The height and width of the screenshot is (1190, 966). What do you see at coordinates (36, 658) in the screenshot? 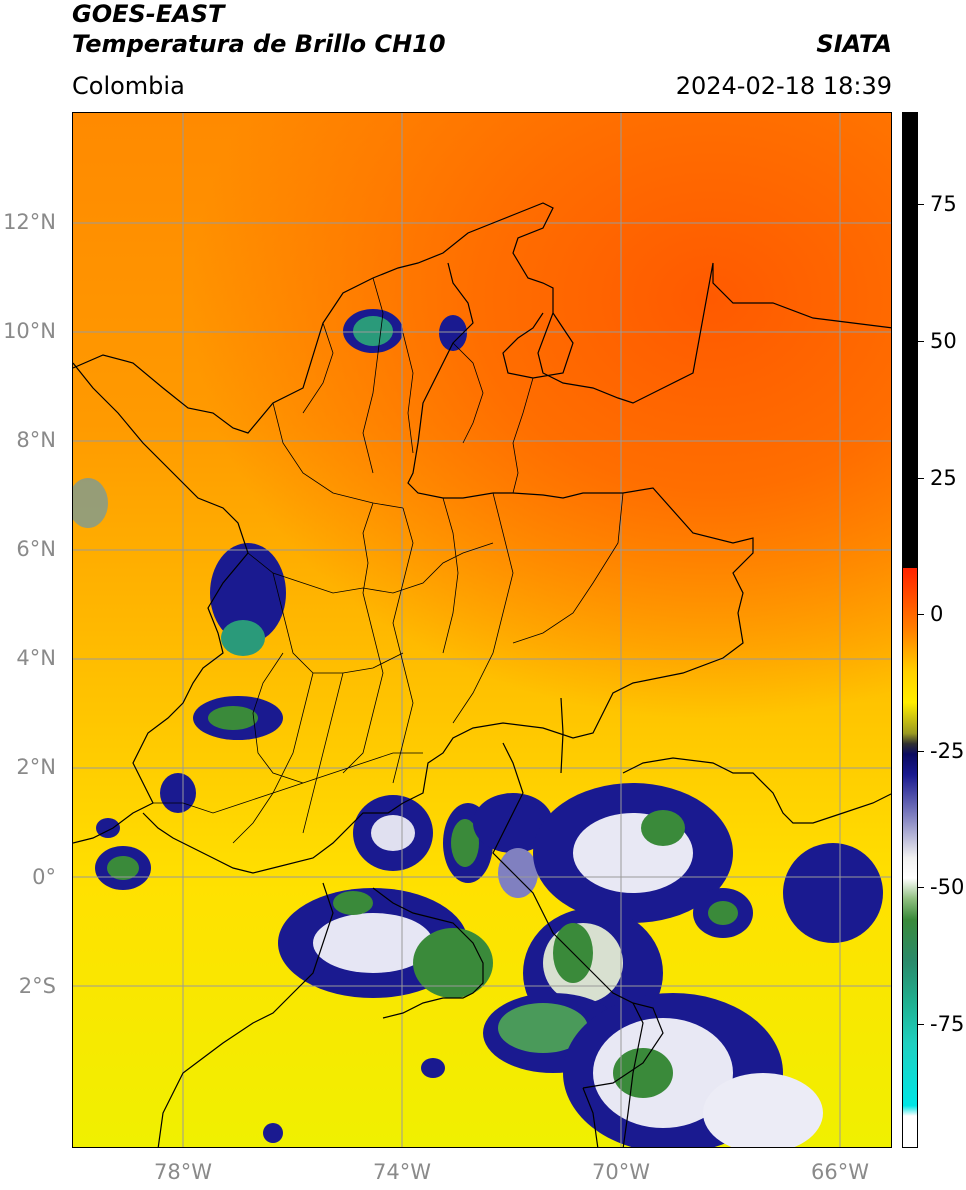
I see `lat-label-4n: 4°N` at bounding box center [36, 658].